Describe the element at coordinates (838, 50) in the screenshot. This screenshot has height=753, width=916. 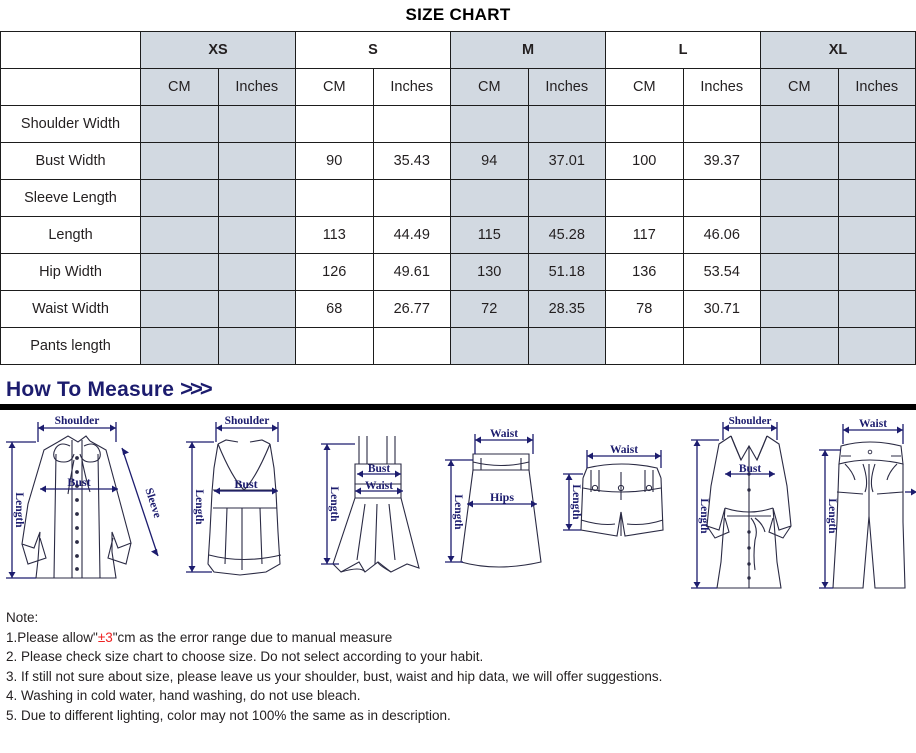
I see `size-header-xl: XL` at that location.